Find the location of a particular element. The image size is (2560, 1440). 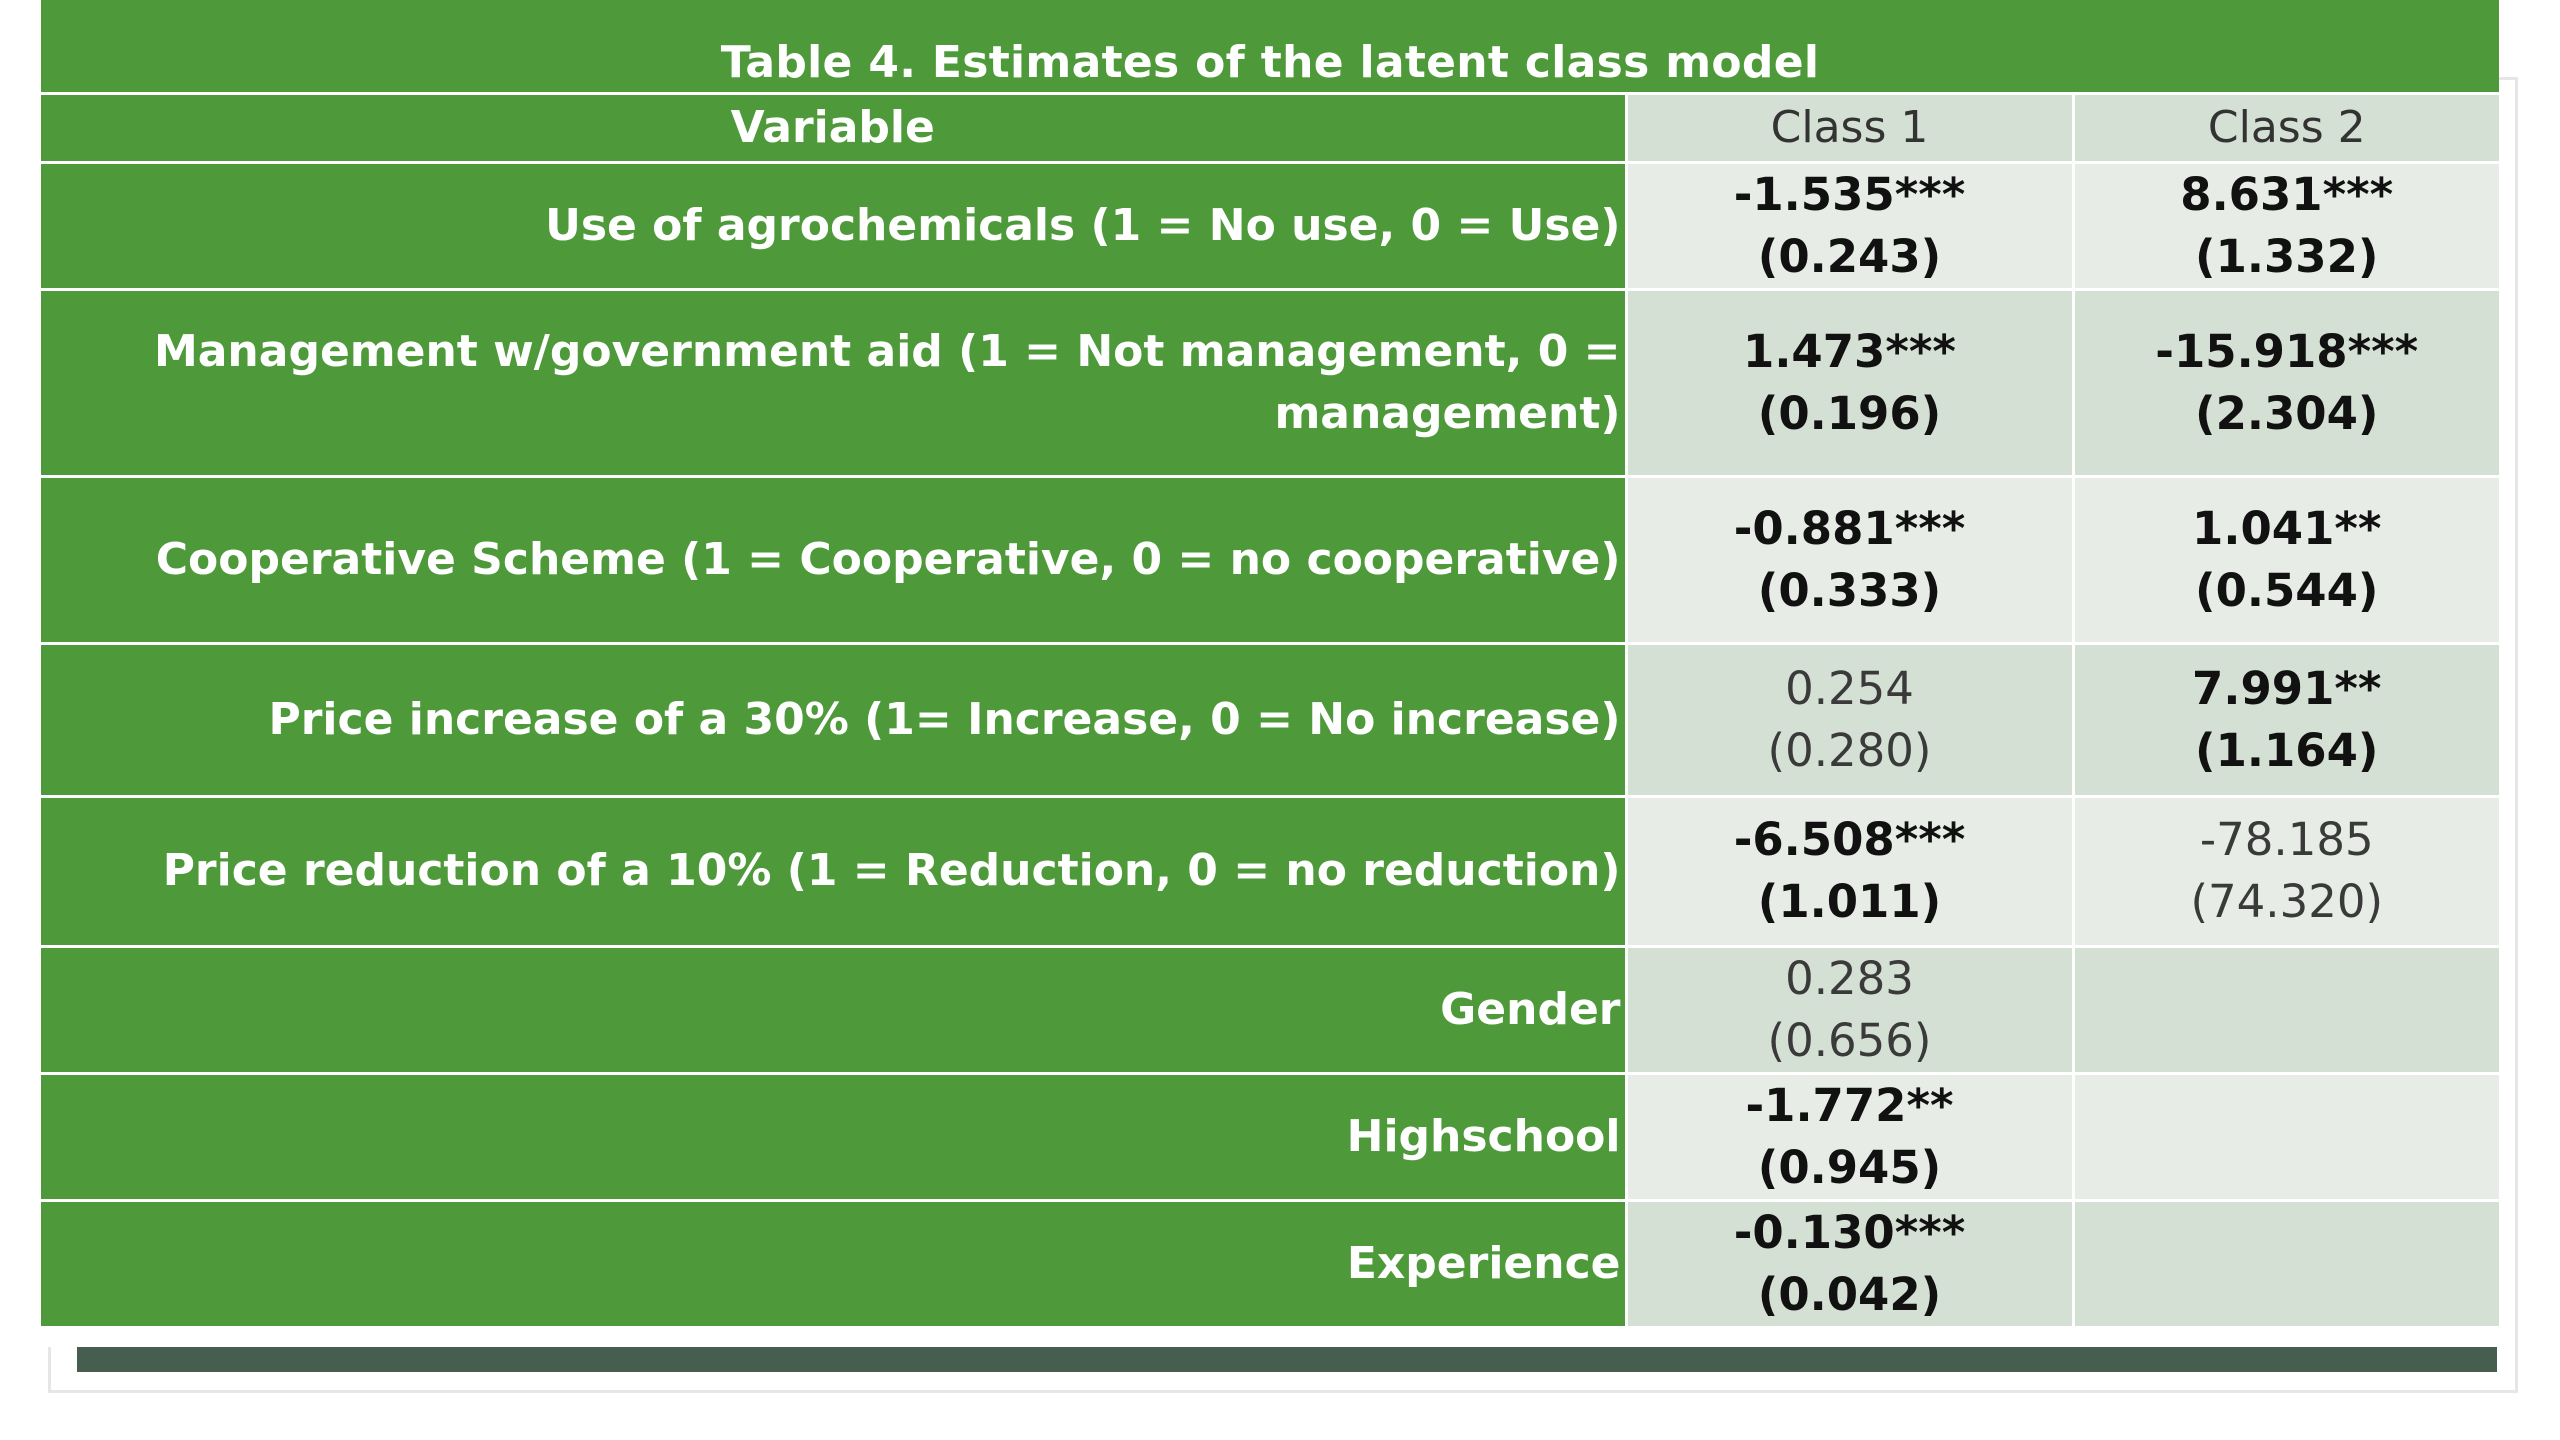

standard-error: (0.333) is located at coordinates (1849, 590).